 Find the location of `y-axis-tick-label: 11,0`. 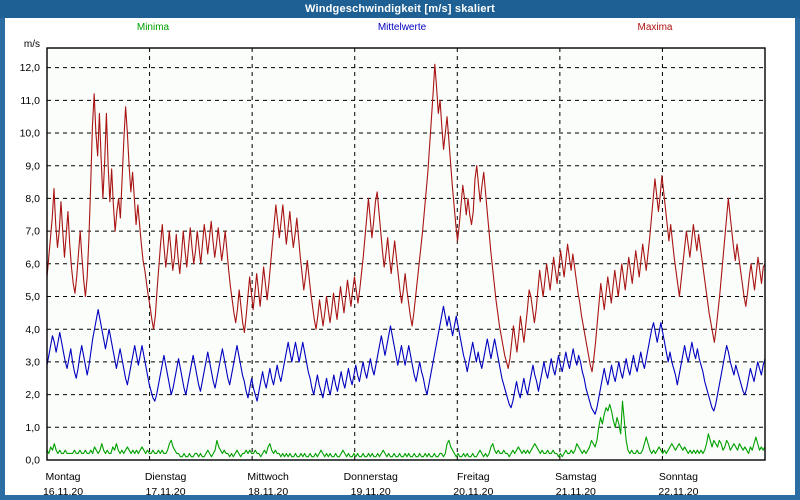

y-axis-tick-label: 11,0 is located at coordinates (30, 101).